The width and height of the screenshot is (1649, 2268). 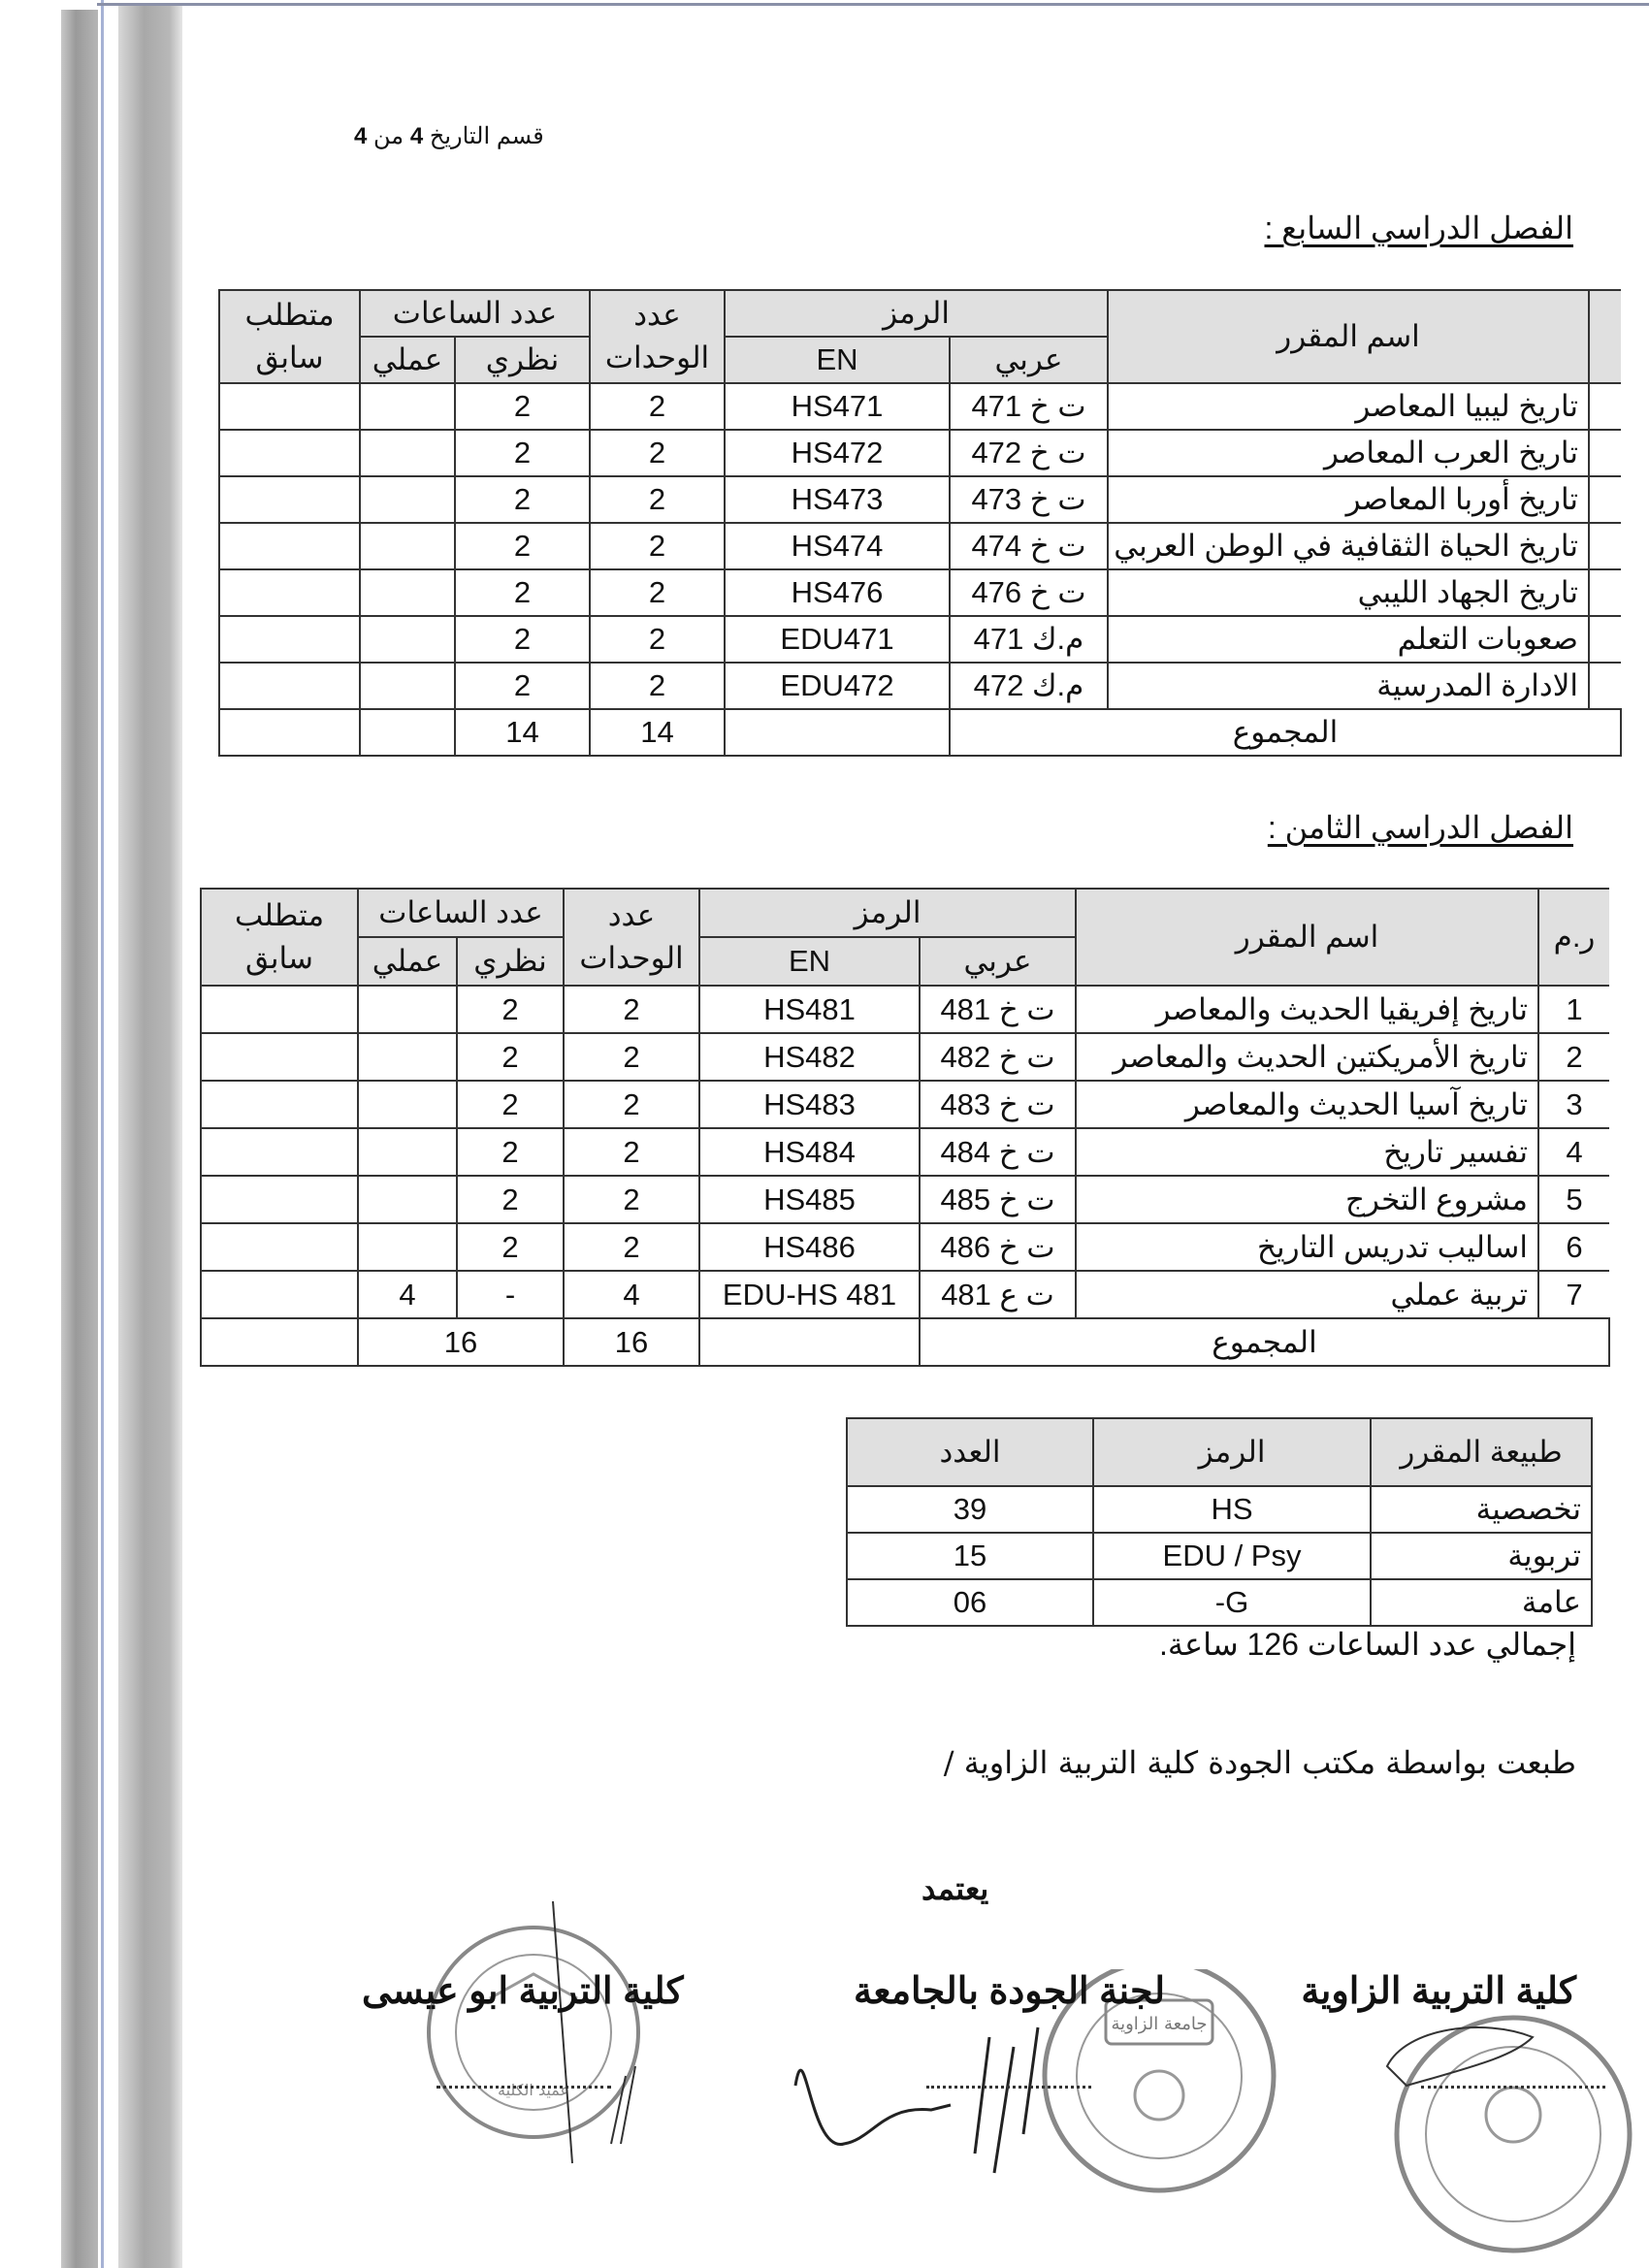 I want to click on stamp-middle: جامعة الزاوية, so click(x=1035, y=2081).